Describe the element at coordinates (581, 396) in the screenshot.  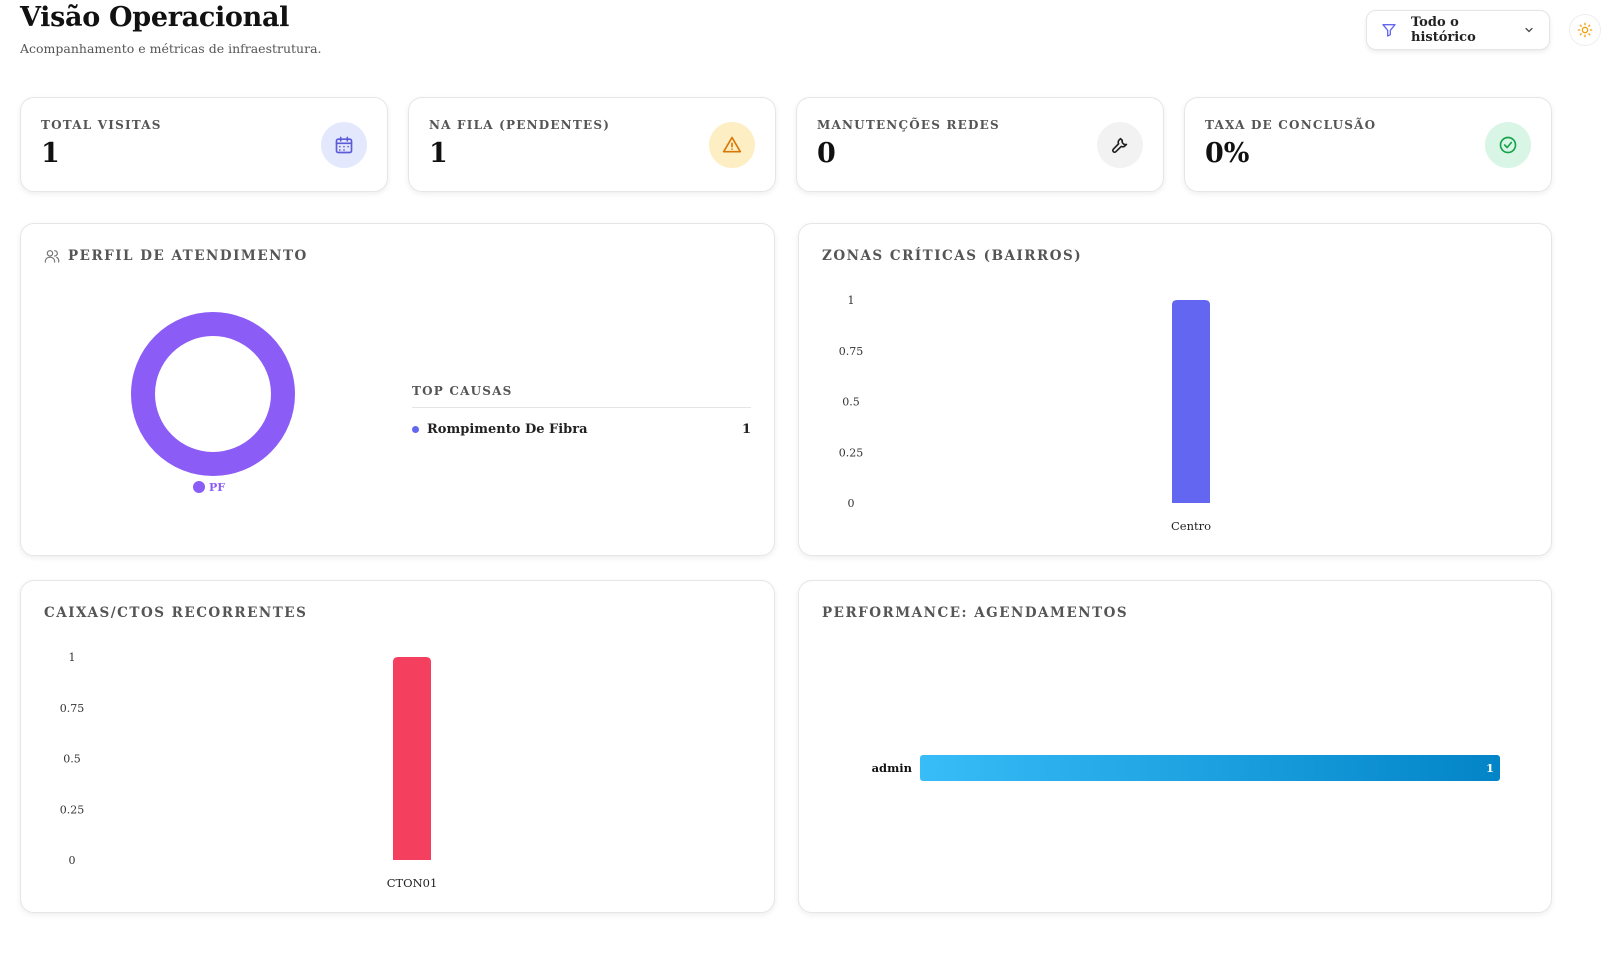
I see `top-causas-title: TOP CAUSAS` at that location.